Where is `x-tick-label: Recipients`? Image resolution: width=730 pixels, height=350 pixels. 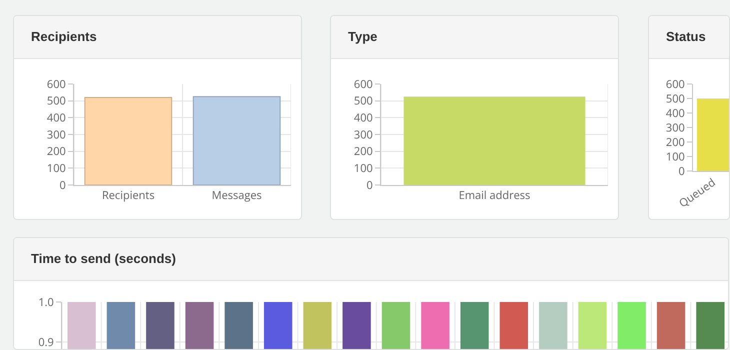 x-tick-label: Recipients is located at coordinates (128, 196).